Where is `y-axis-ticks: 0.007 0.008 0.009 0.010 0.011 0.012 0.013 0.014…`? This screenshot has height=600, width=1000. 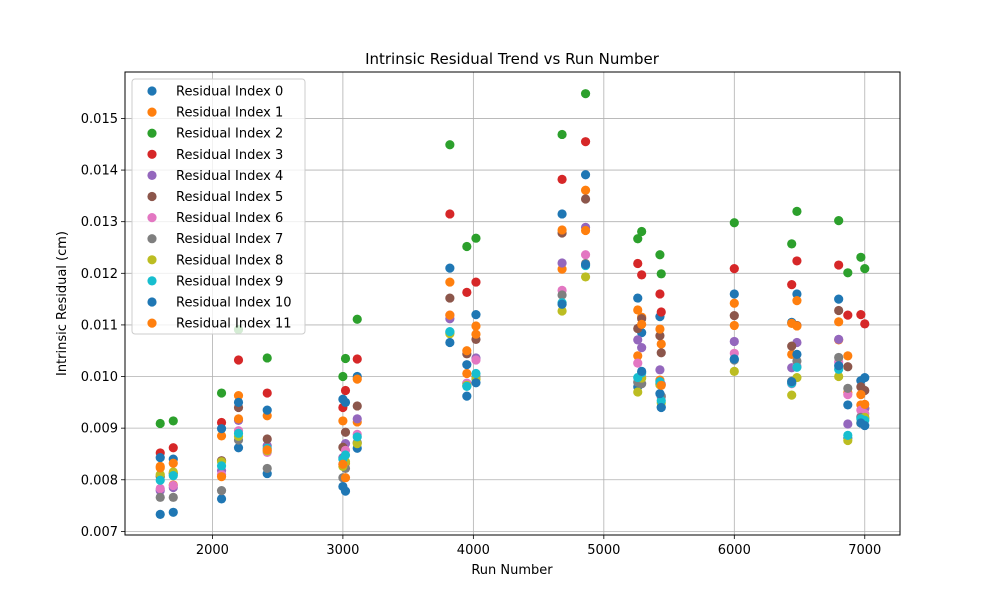 y-axis-ticks: 0.007 0.008 0.009 0.010 0.011 0.012 0.013 0.014… is located at coordinates (103, 326).